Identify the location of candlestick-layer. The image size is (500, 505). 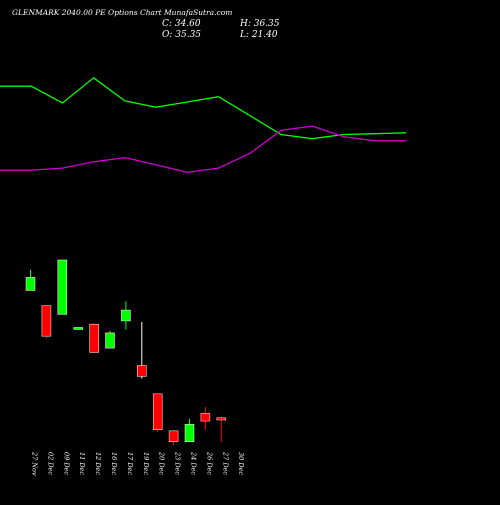
(126, 352).